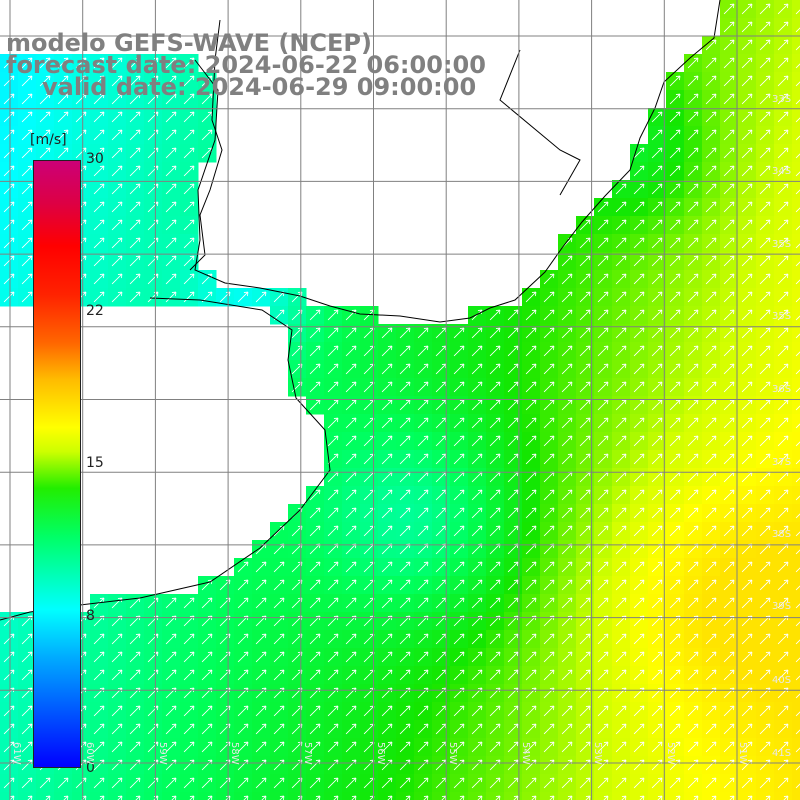 This screenshot has width=800, height=800. I want to click on country-border, so click(206, 145).